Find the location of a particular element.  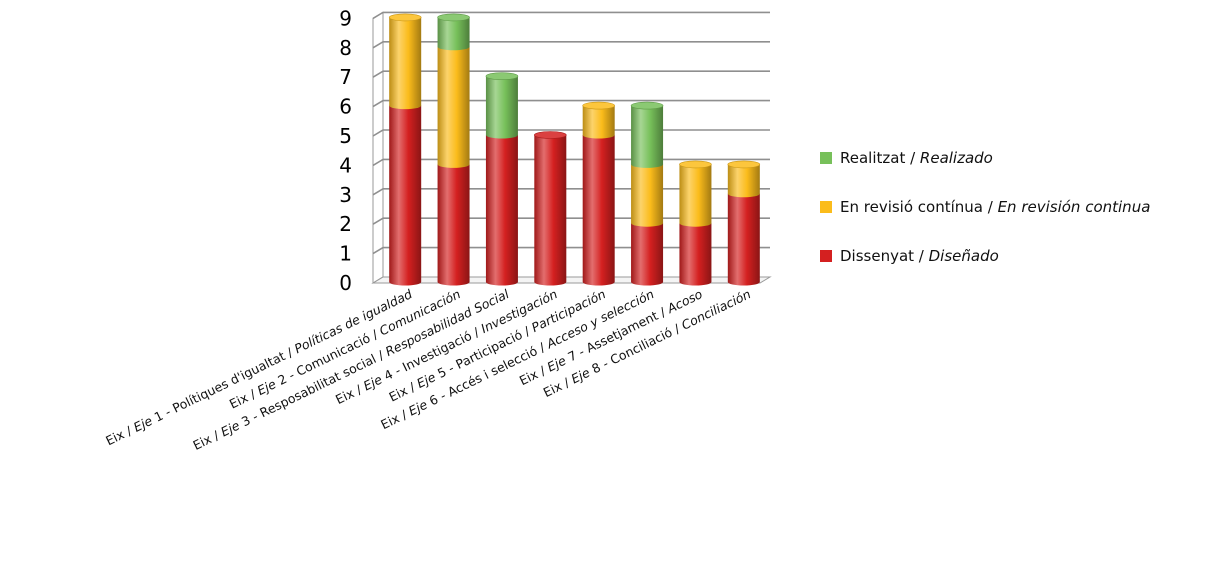

y-tick-label: 3 is located at coordinates (345, 195).